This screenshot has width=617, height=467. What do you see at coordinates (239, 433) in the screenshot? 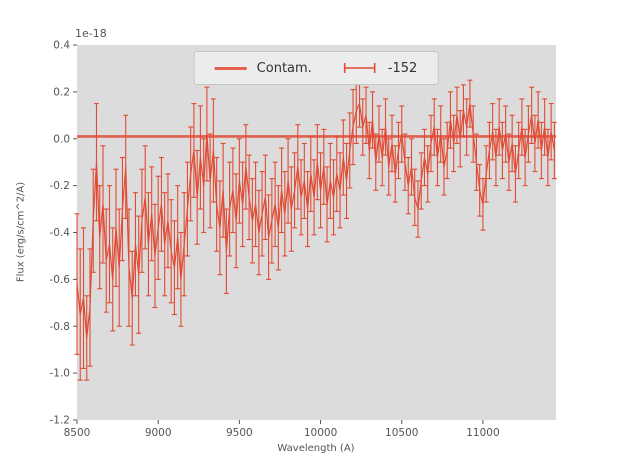
I see `svg-text: 9500` at bounding box center [239, 433].